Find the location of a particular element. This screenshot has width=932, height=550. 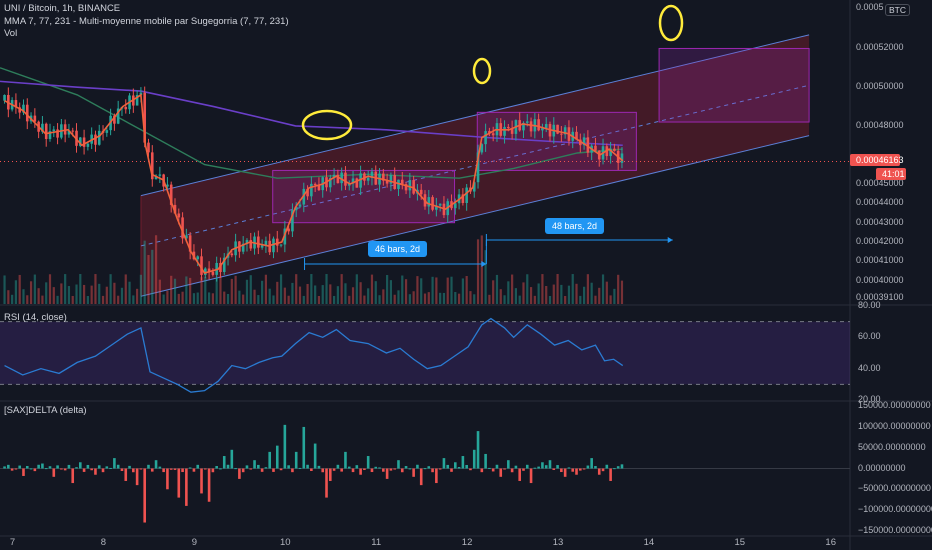

price-tick-label: 0.00039100 is located at coordinates (880, 297).